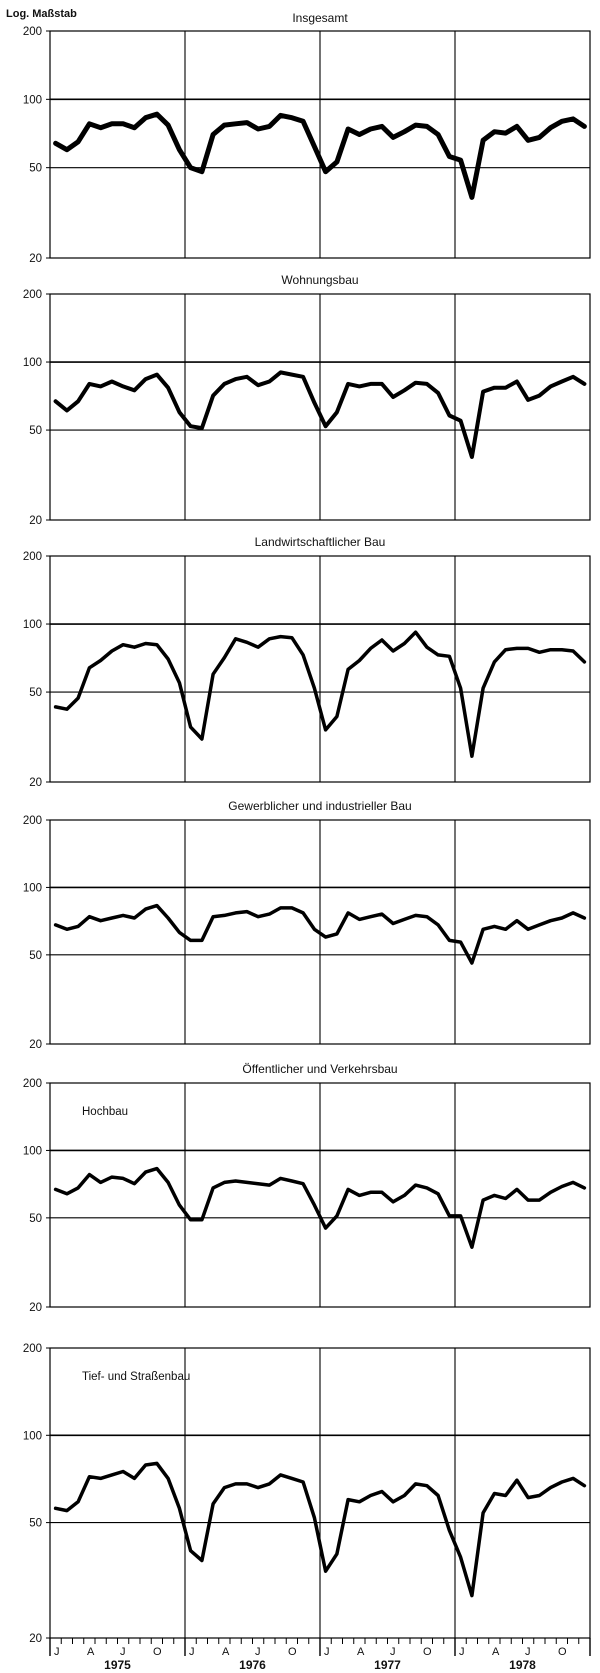 This screenshot has width=600, height=1673. I want to click on panel-title: Insgesamt, so click(320, 18).